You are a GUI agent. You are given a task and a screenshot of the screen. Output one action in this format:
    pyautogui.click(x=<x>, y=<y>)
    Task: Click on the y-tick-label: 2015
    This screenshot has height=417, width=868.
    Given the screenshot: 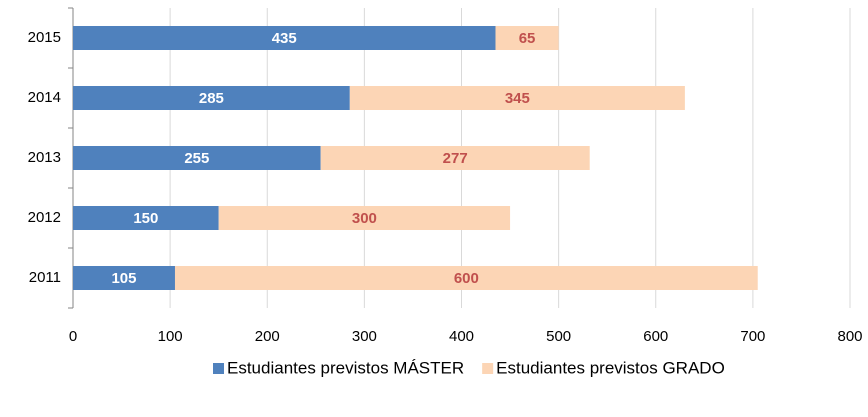 What is the action you would take?
    pyautogui.click(x=44, y=37)
    